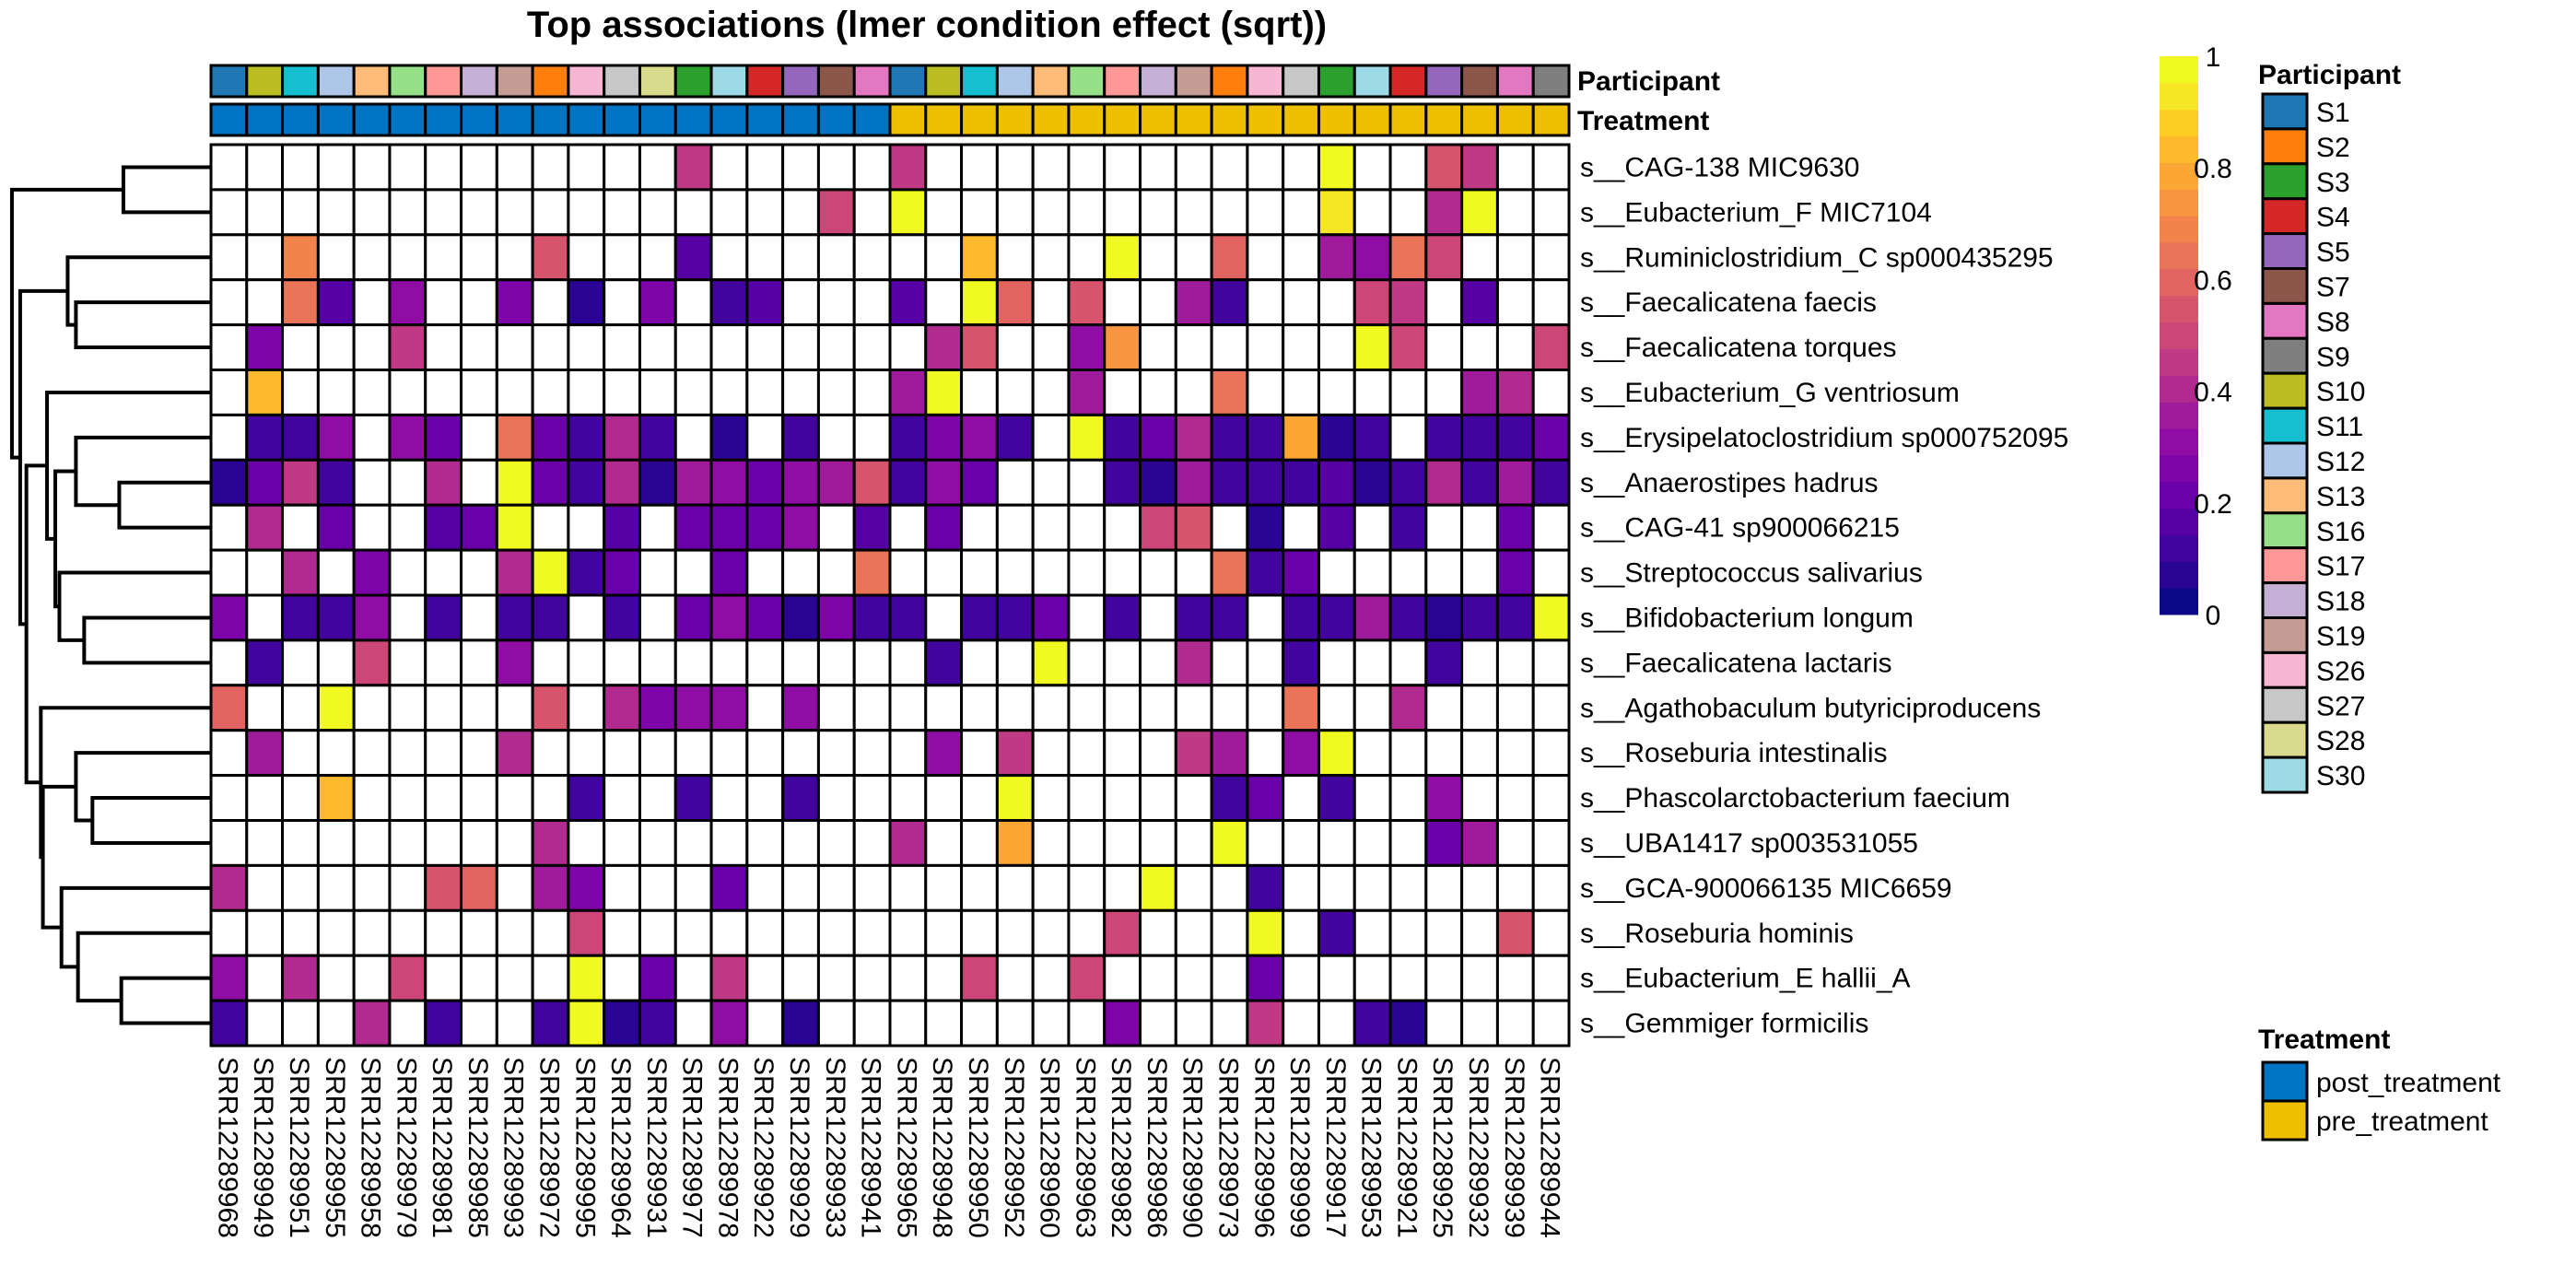 This screenshot has width=2576, height=1288. What do you see at coordinates (2333, 357) in the screenshot?
I see `legend-label: S9` at bounding box center [2333, 357].